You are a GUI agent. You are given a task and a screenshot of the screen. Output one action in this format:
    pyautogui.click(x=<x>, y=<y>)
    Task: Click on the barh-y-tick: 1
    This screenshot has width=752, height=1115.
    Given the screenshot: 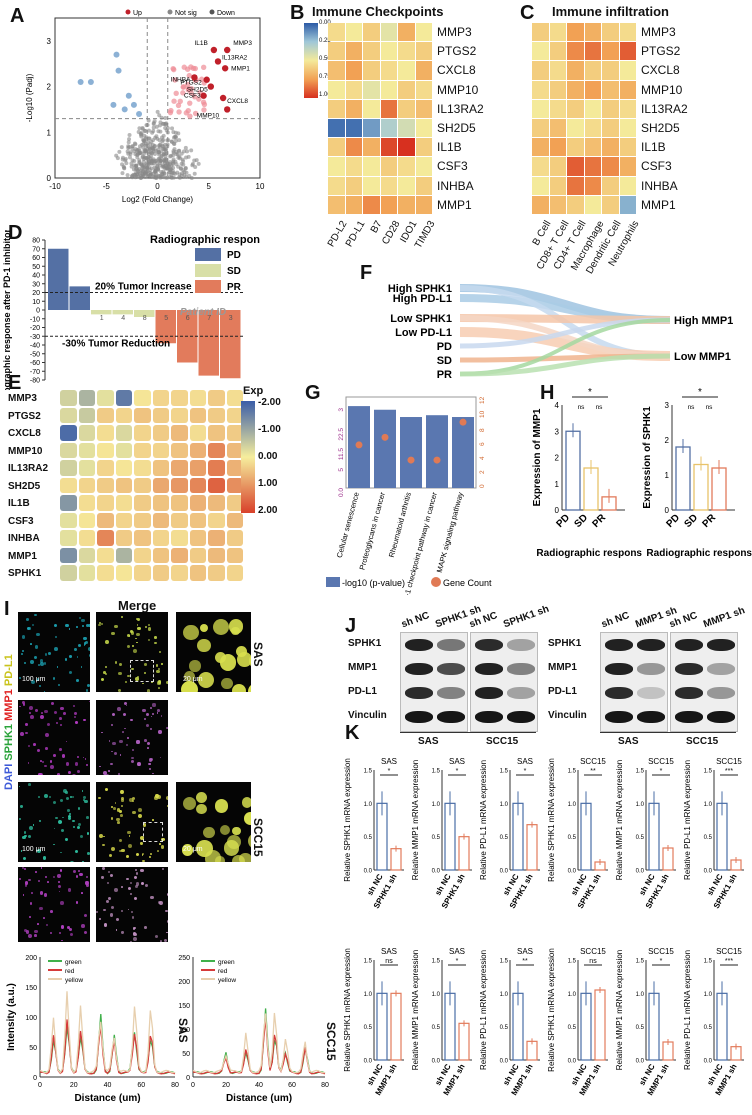 What is the action you would take?
    pyautogui.click(x=667, y=475)
    